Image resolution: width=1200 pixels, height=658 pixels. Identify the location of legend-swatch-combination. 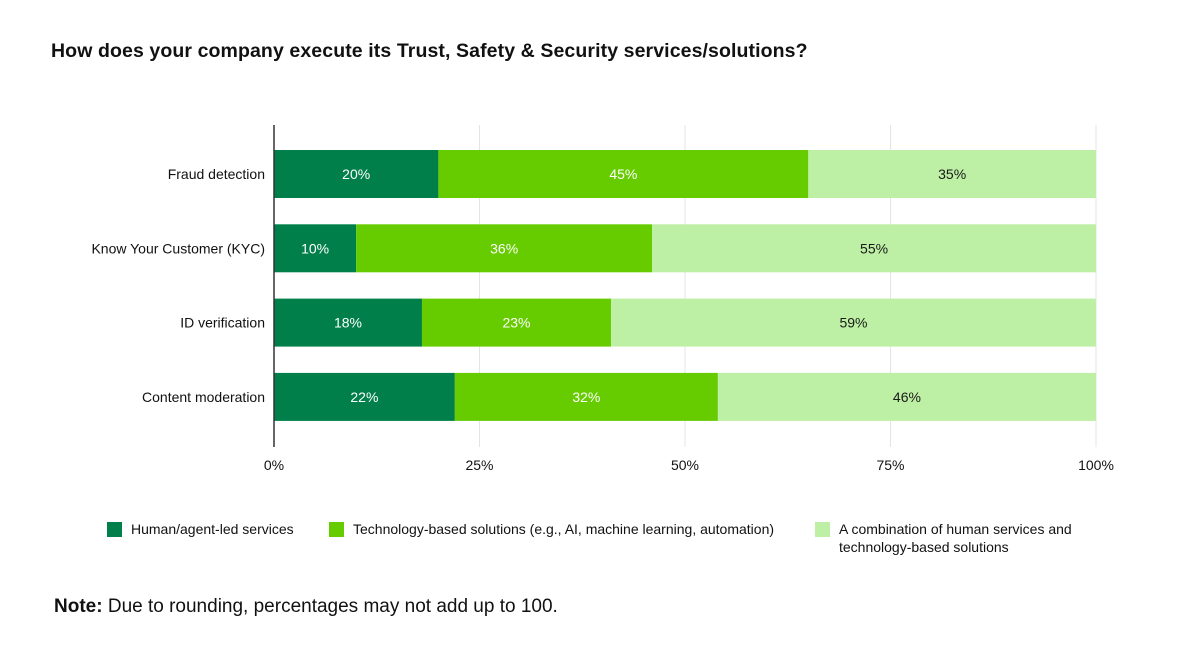
(822, 529).